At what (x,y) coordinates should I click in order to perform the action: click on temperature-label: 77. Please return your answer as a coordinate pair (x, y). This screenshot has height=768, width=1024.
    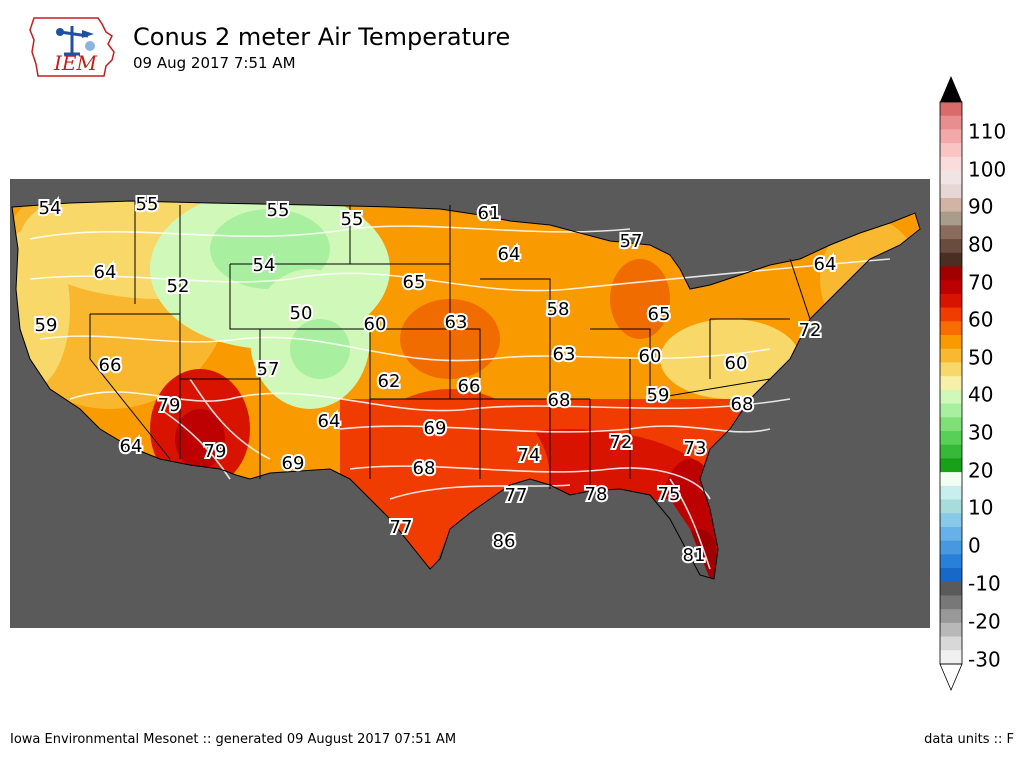
    Looking at the image, I should click on (516, 495).